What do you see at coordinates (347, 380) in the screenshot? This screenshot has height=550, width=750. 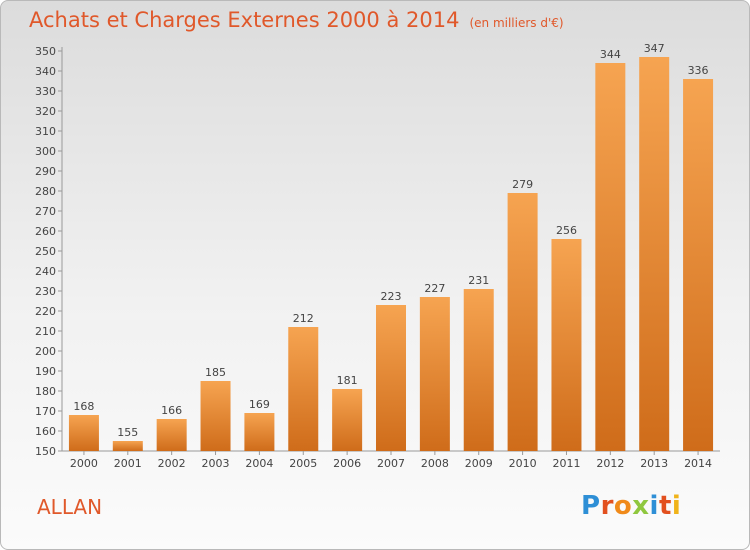 I see `data-label: 181` at bounding box center [347, 380].